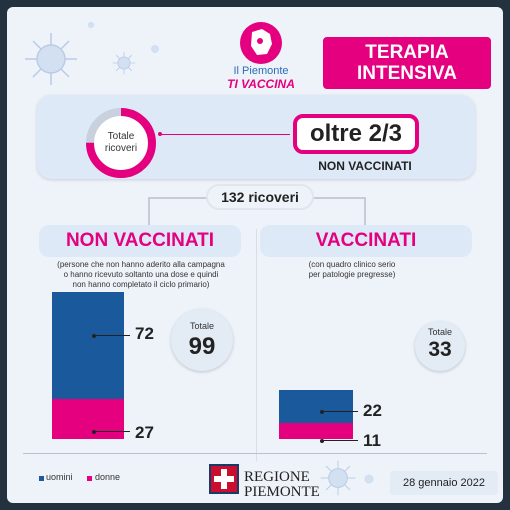 The height and width of the screenshot is (510, 510). Describe the element at coordinates (202, 346) in the screenshot. I see `total-value: 99` at that location.